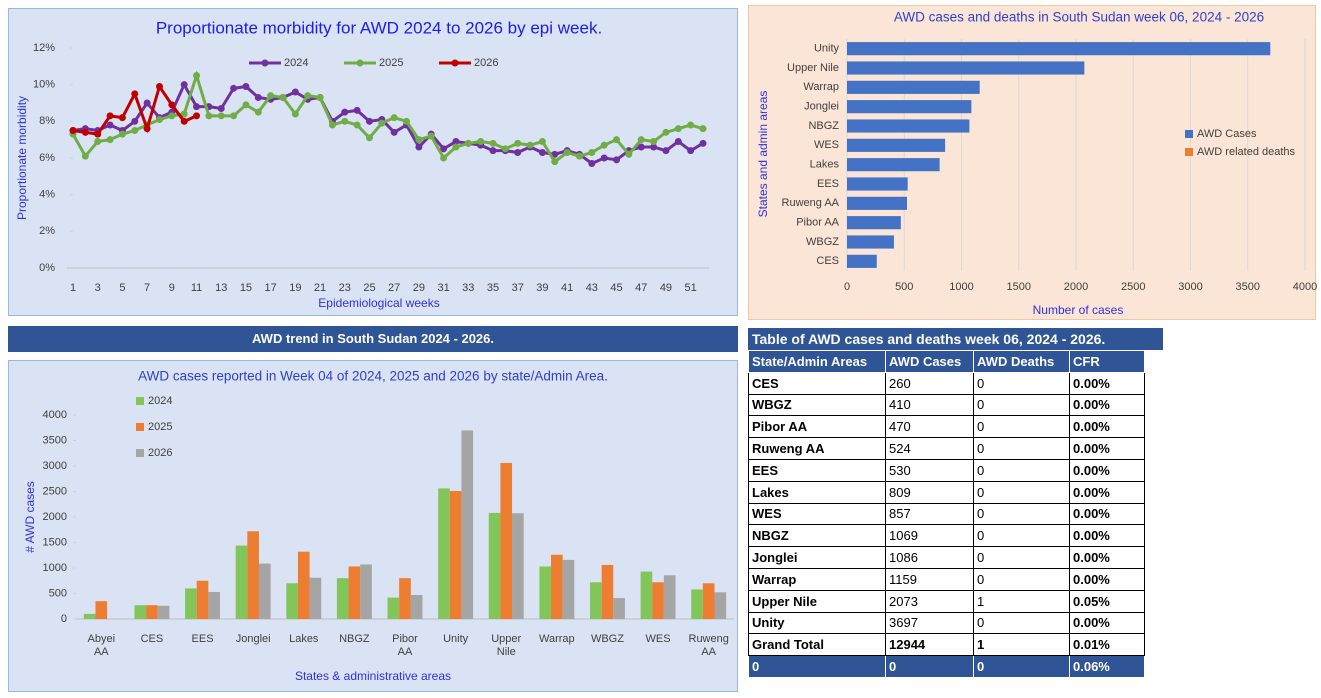 Image resolution: width=1321 pixels, height=698 pixels. What do you see at coordinates (373, 676) in the screenshot?
I see `x-axis-label: States & administrative areas` at bounding box center [373, 676].